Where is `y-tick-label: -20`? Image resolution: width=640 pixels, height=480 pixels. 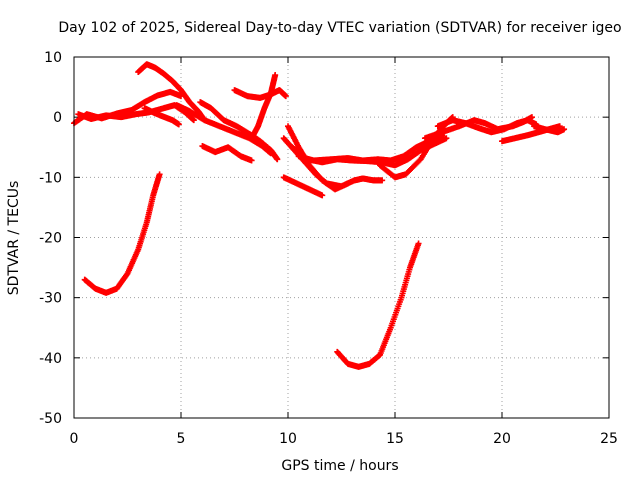
y-tick-label: -20 is located at coordinates (50, 239).